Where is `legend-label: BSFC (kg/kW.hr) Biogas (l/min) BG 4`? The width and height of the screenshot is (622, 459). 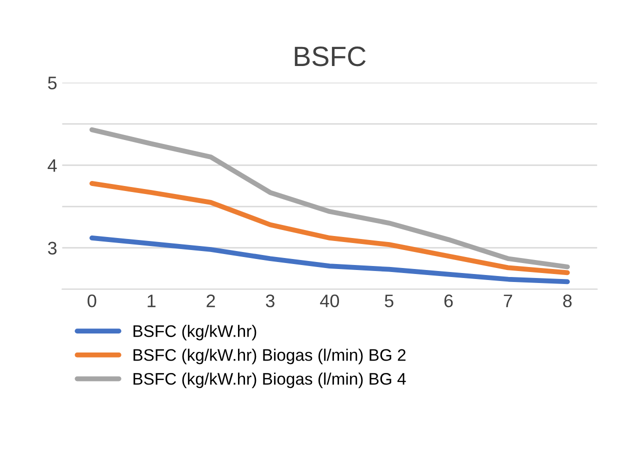 legend-label: BSFC (kg/kW.hr) Biogas (l/min) BG 4 is located at coordinates (270, 380).